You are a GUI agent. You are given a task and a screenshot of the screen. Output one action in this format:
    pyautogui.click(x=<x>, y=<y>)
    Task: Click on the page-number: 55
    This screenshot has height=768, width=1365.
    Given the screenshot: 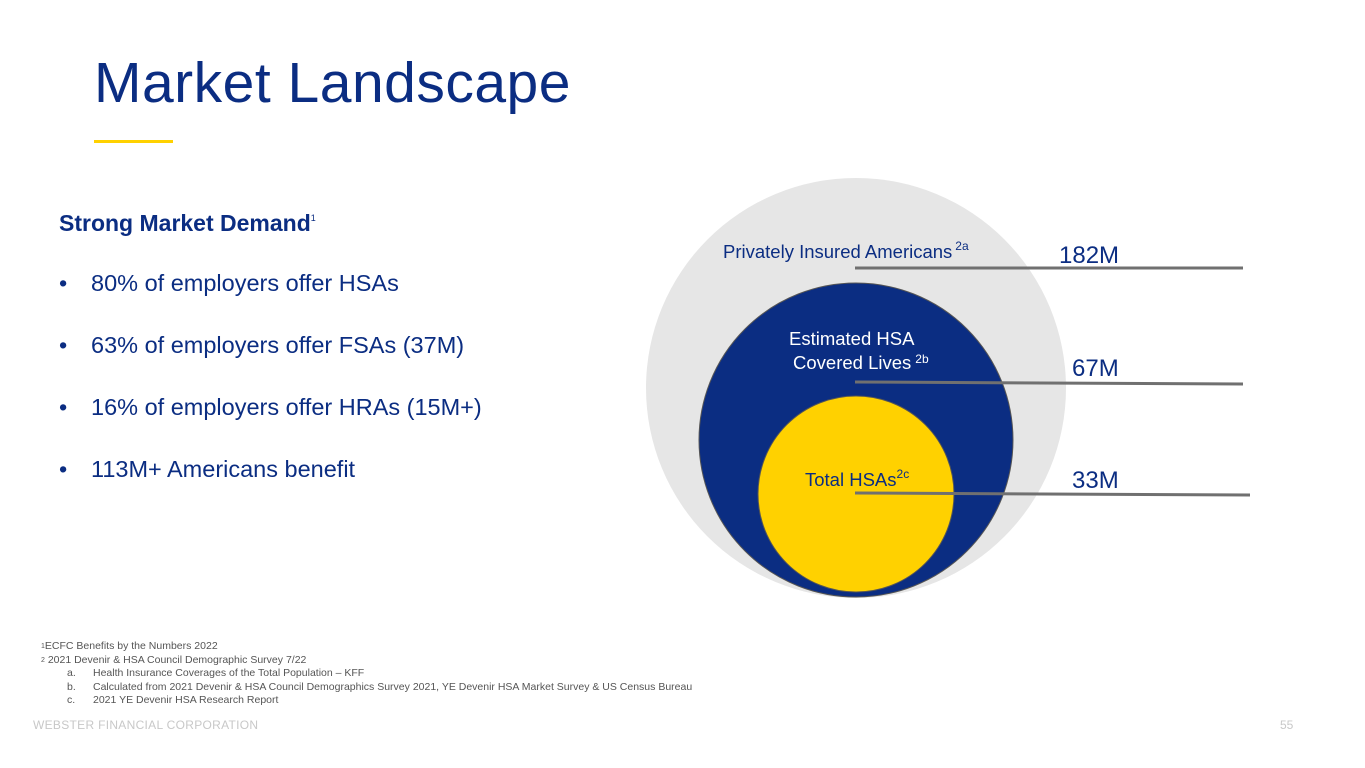 What is the action you would take?
    pyautogui.click(x=1287, y=725)
    